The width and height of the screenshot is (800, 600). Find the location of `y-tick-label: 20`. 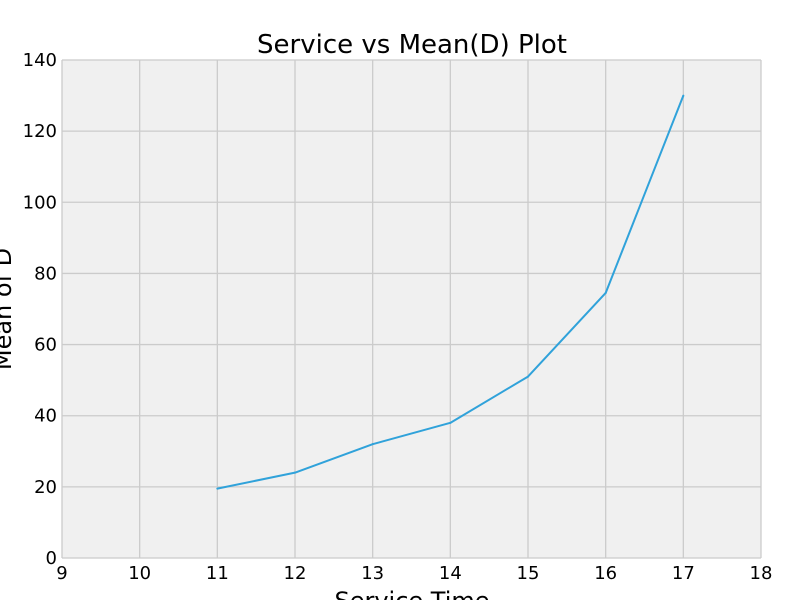

y-tick-label: 20 is located at coordinates (45, 487).